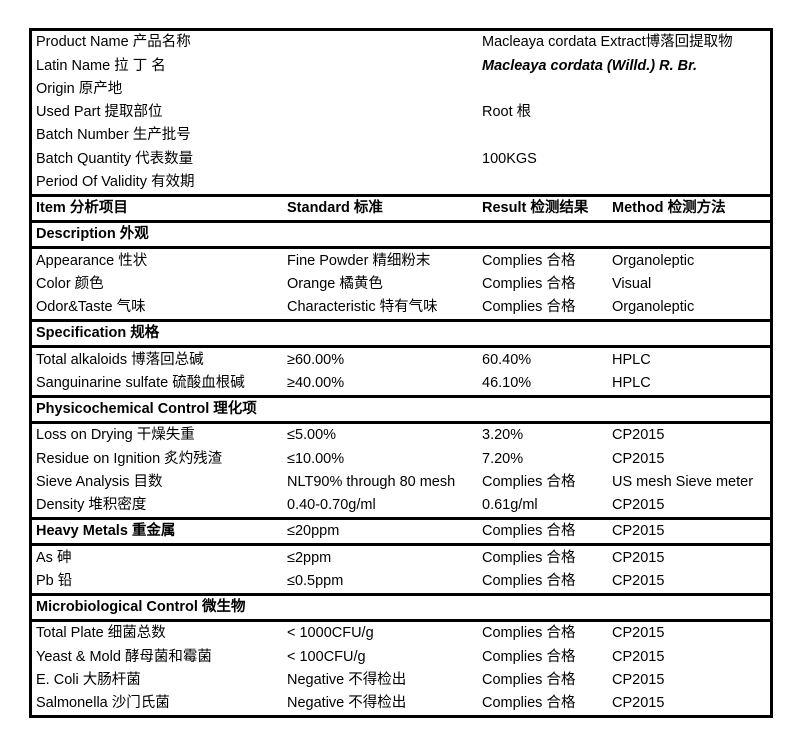 The height and width of the screenshot is (748, 800). Describe the element at coordinates (509, 158) in the screenshot. I see `info-value: 100KGS` at that location.